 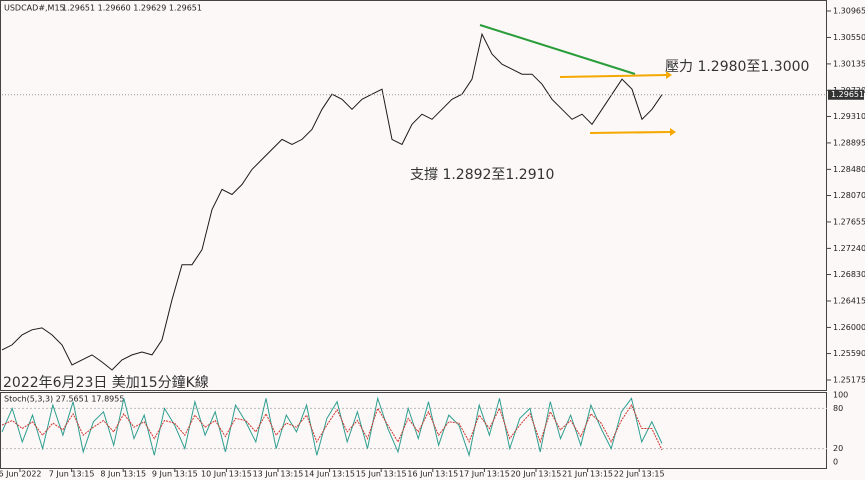 What do you see at coordinates (278, 474) in the screenshot?
I see `x-tick-label: 13 Jun 13:15` at bounding box center [278, 474].